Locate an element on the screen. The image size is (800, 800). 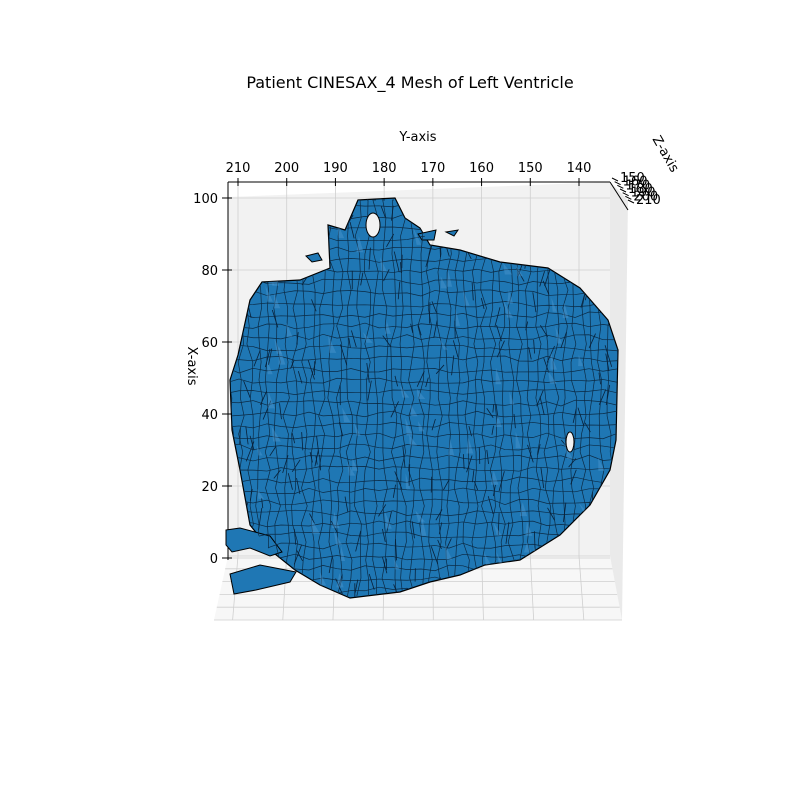
y-tick-label: 170 is located at coordinates (432, 168).